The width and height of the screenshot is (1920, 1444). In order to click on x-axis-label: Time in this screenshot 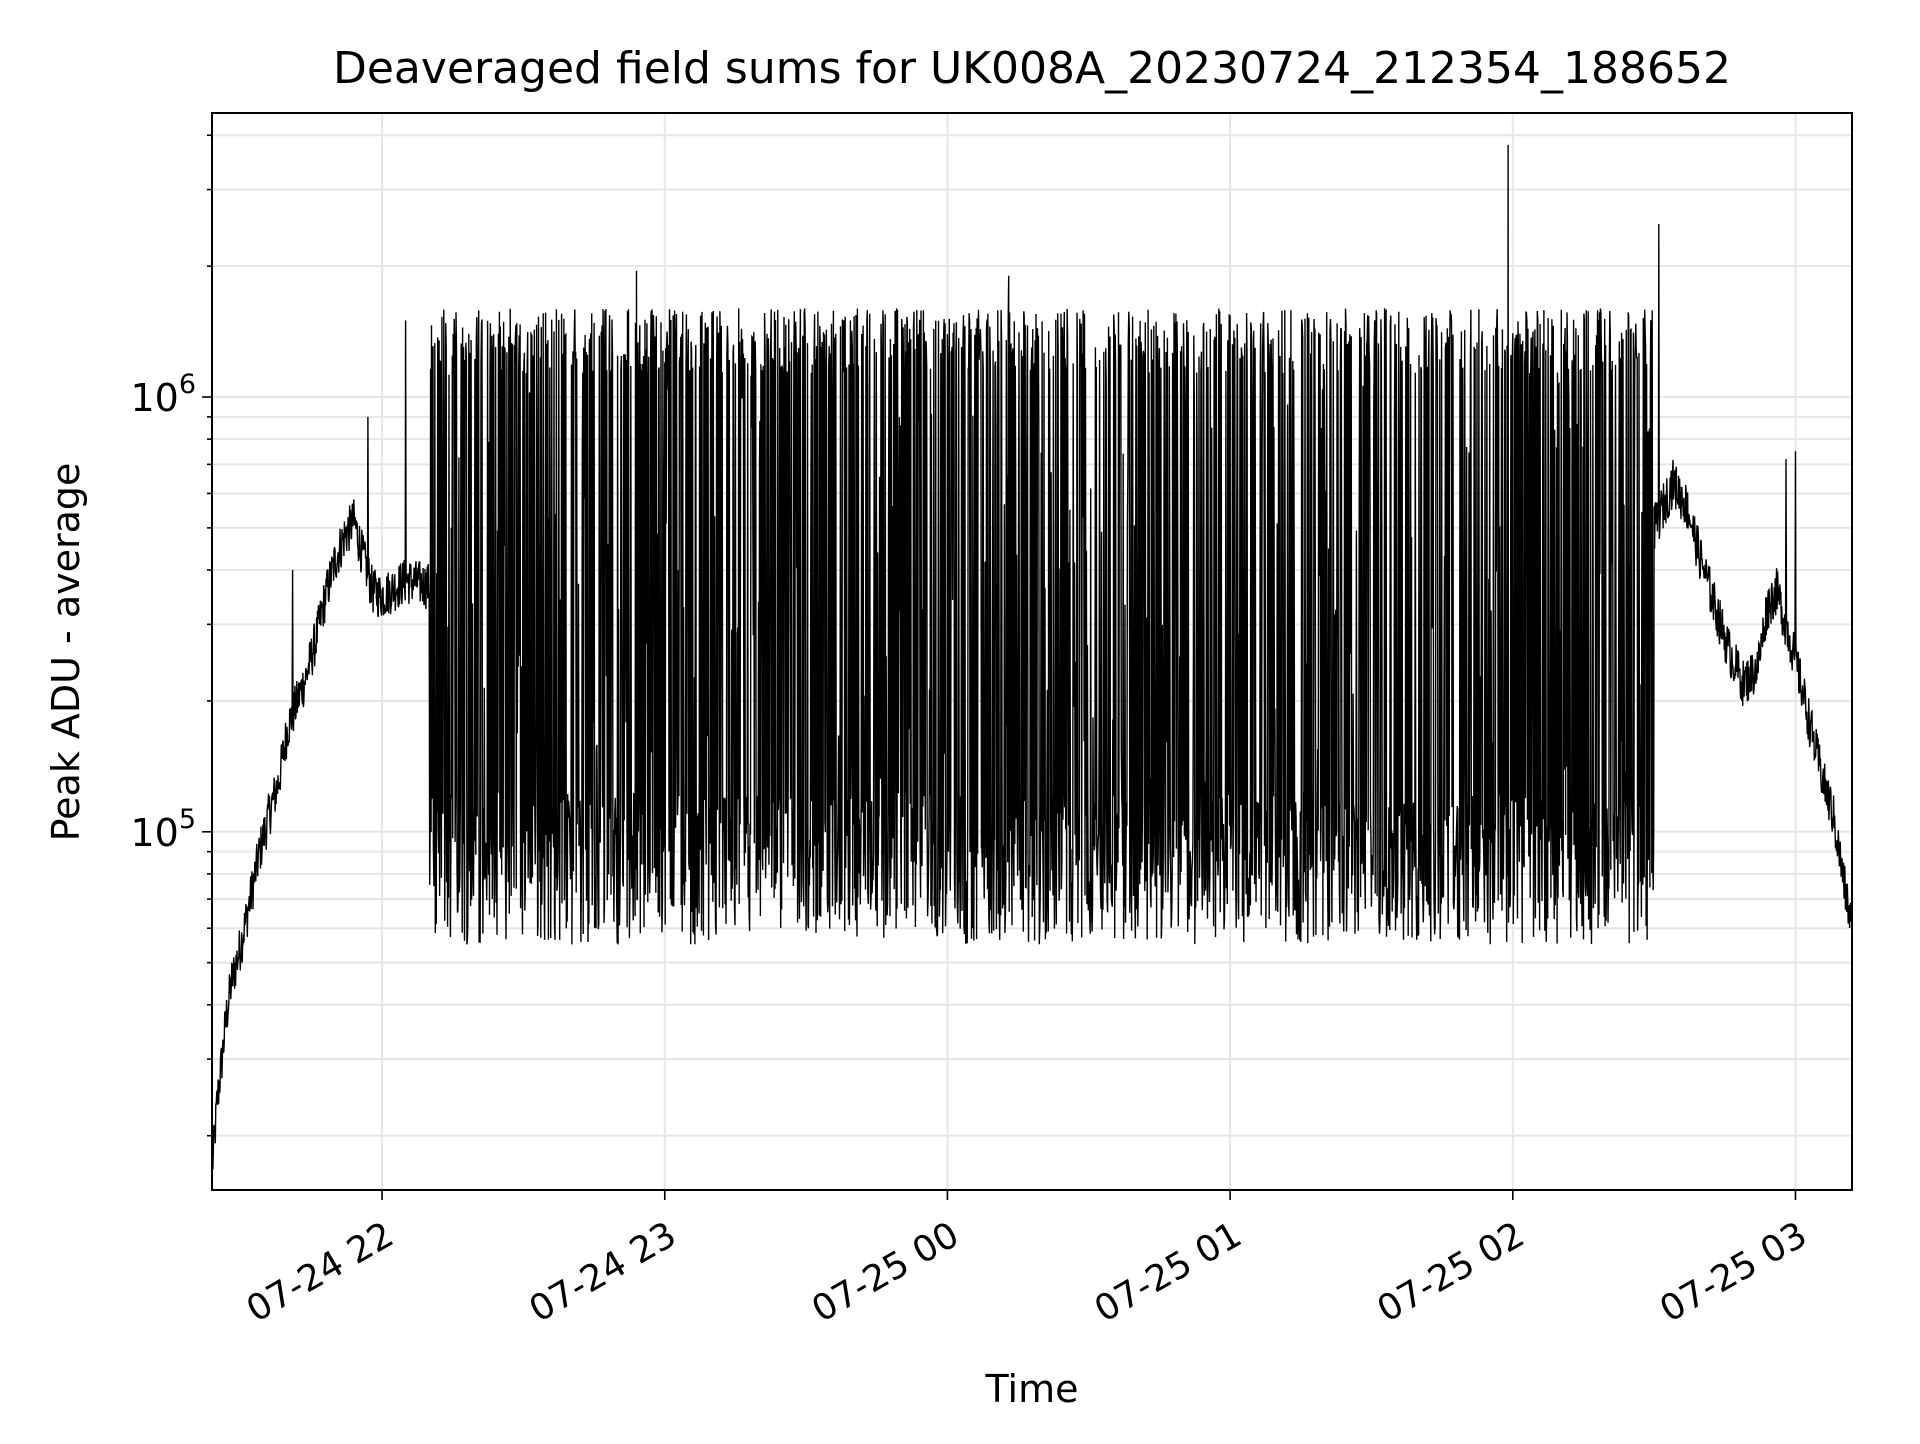, I will do `click(1032, 1389)`.